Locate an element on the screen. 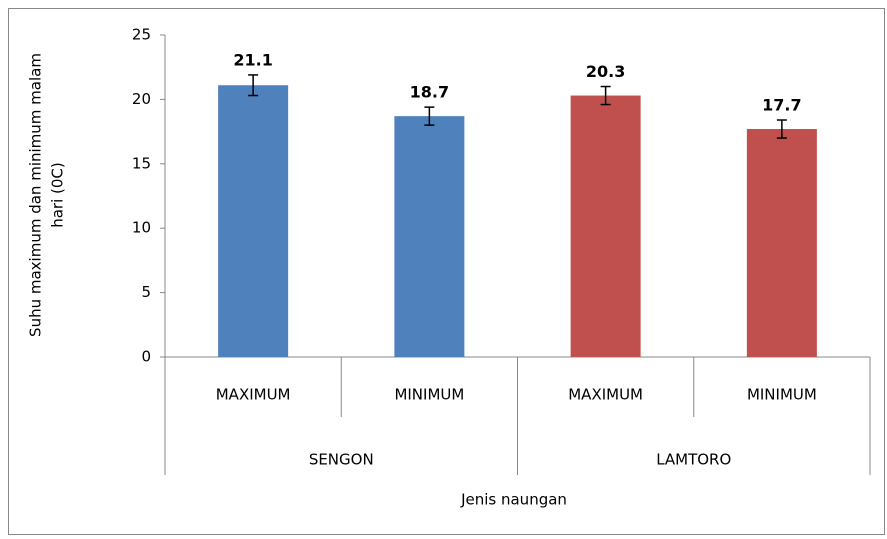 The image size is (887, 539). y-tick-label: 5 is located at coordinates (146, 292).